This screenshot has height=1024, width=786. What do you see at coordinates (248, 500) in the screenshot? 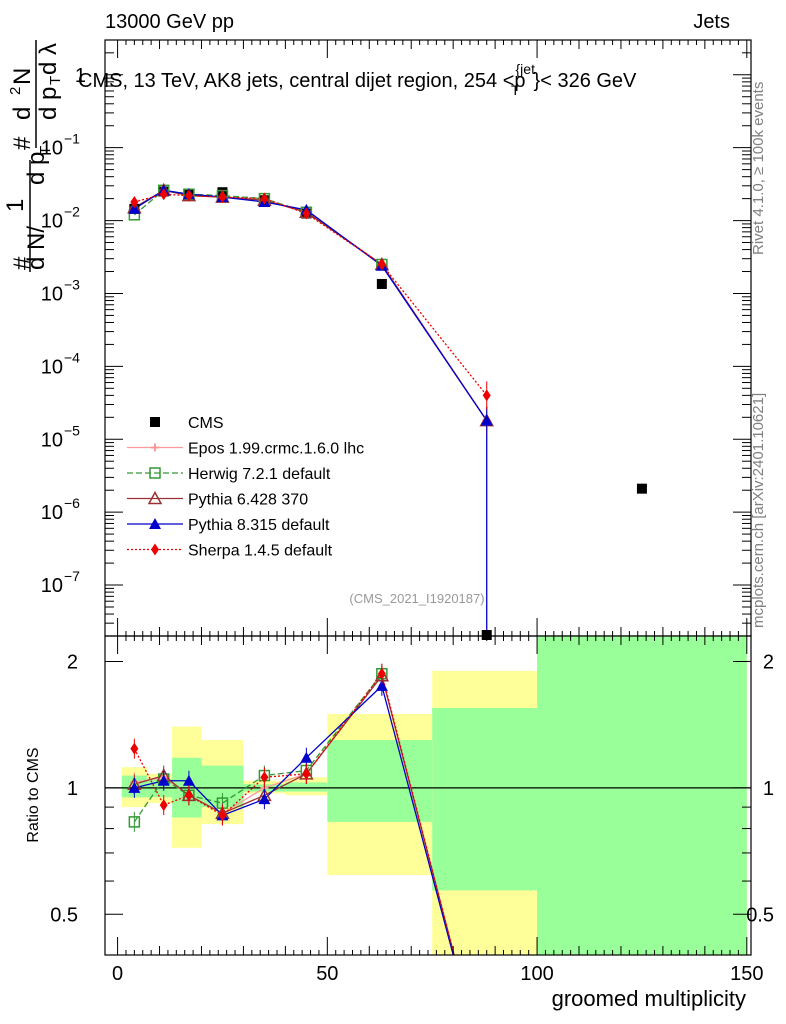
I see `legend-label: Pythia 6.428 370` at bounding box center [248, 500].